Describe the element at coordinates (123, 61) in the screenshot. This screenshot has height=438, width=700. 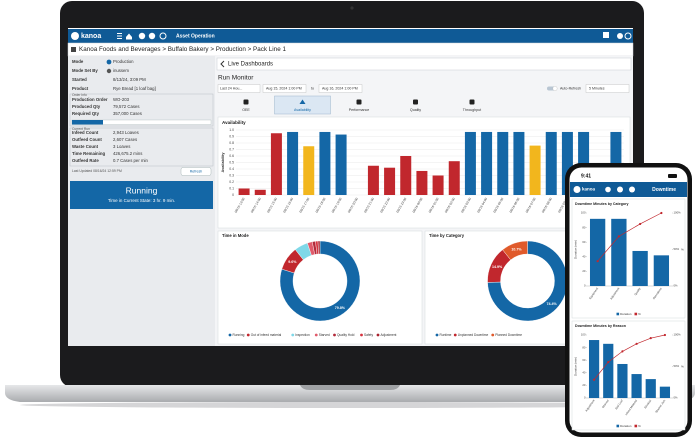
I see `field-value: Production` at that location.